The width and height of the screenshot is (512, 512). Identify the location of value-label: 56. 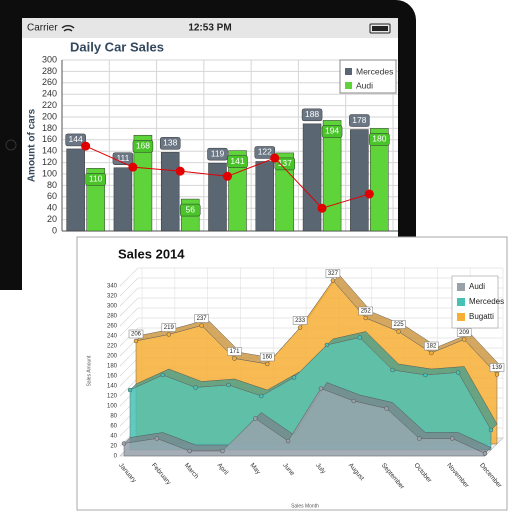
(190, 209).